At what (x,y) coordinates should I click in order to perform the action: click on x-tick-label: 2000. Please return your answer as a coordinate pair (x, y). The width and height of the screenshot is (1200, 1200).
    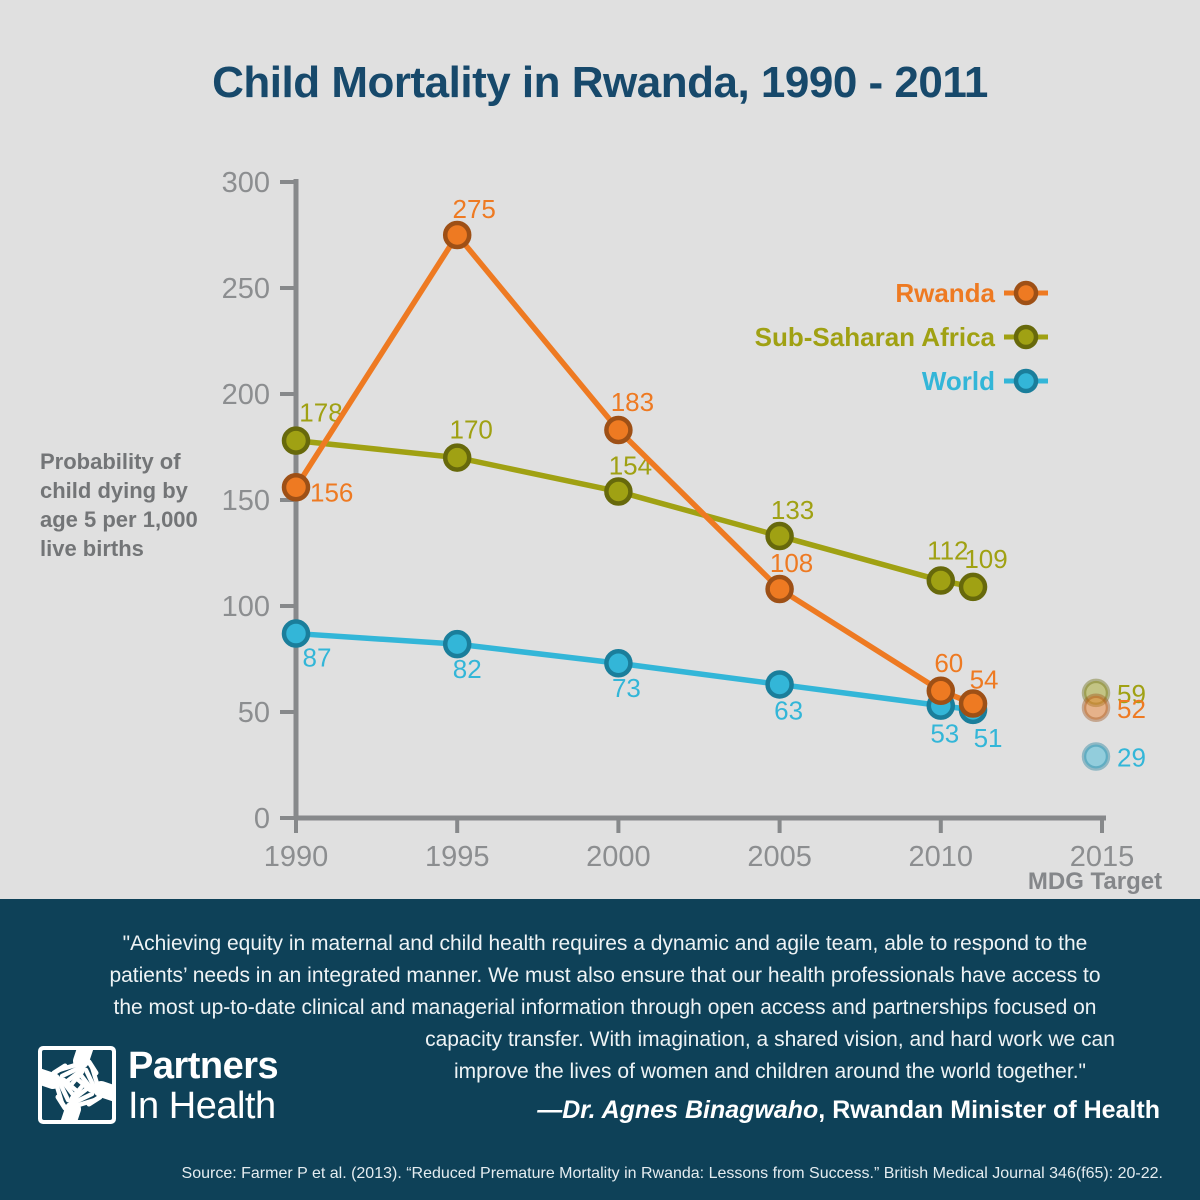
    Looking at the image, I should click on (618, 857).